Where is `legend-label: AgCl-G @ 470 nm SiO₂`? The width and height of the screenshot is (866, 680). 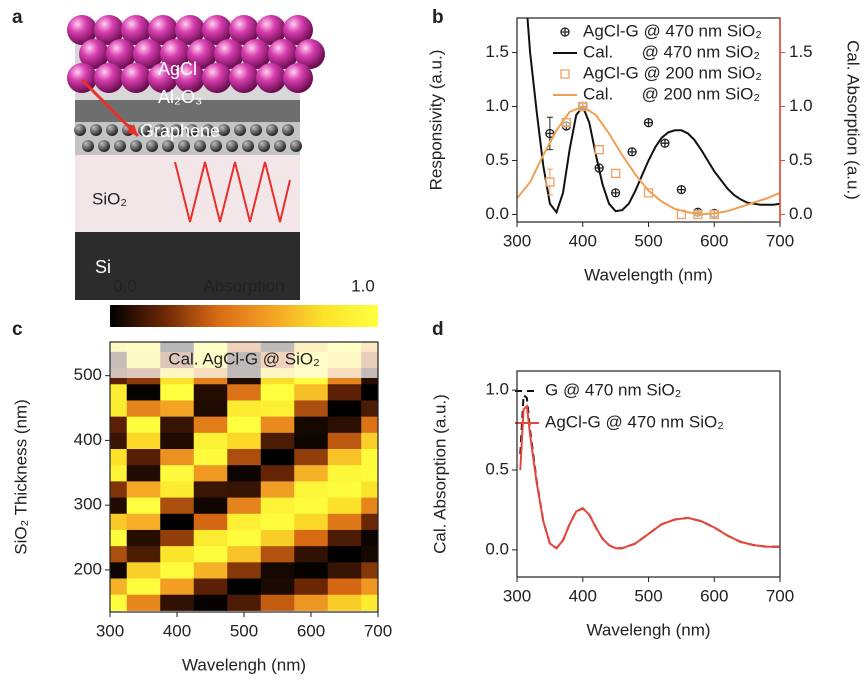 legend-label: AgCl-G @ 470 nm SiO₂ is located at coordinates (634, 421).